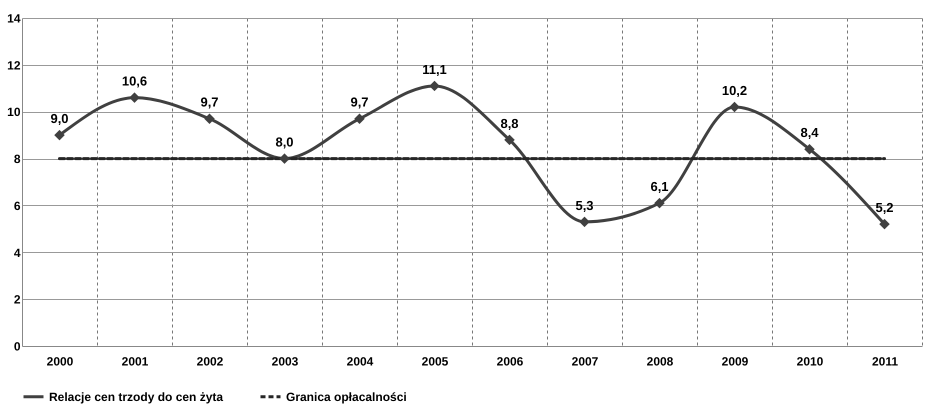 The image size is (951, 420). Describe the element at coordinates (135, 81) in the screenshot. I see `data-label: 10,6` at that location.